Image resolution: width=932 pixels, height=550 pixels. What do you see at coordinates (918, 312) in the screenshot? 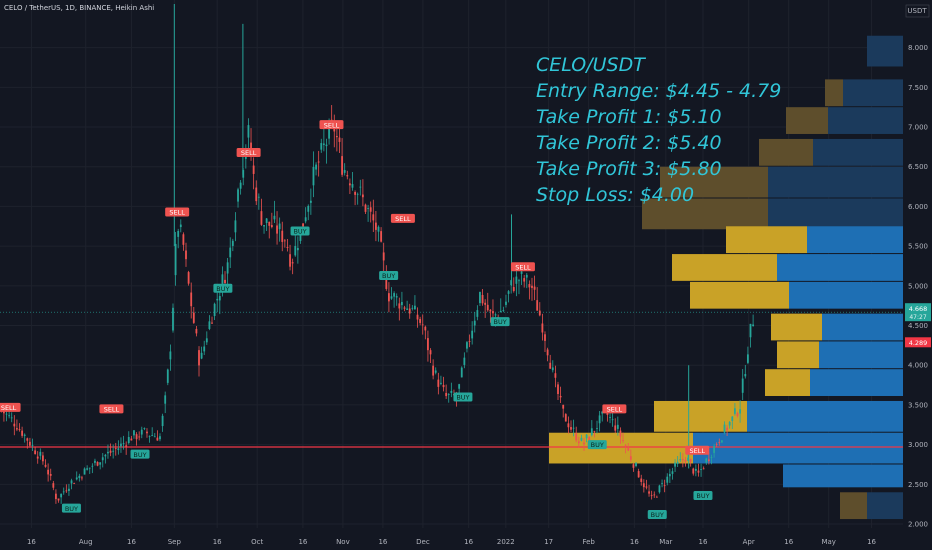
I see `current-price-tag` at bounding box center [918, 312].